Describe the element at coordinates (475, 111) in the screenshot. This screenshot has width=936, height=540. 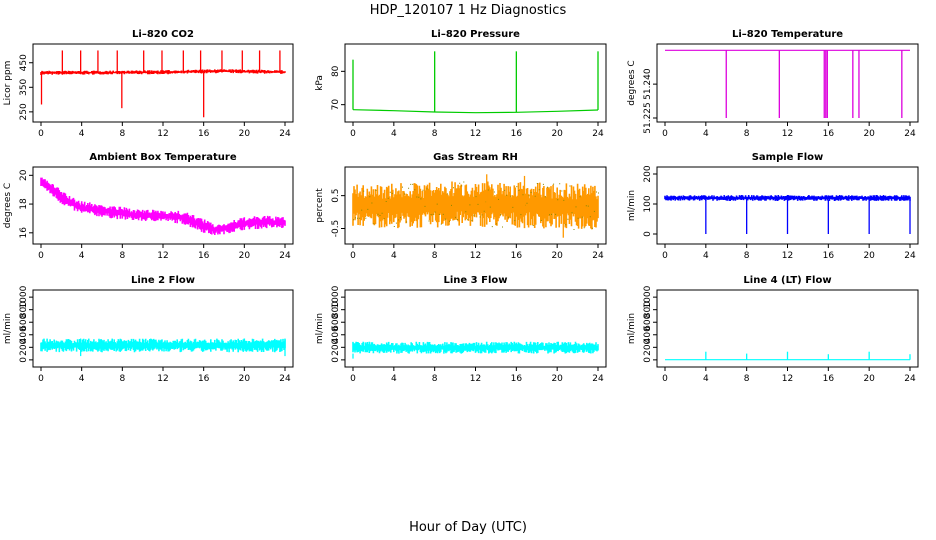
I see `data-line` at that location.